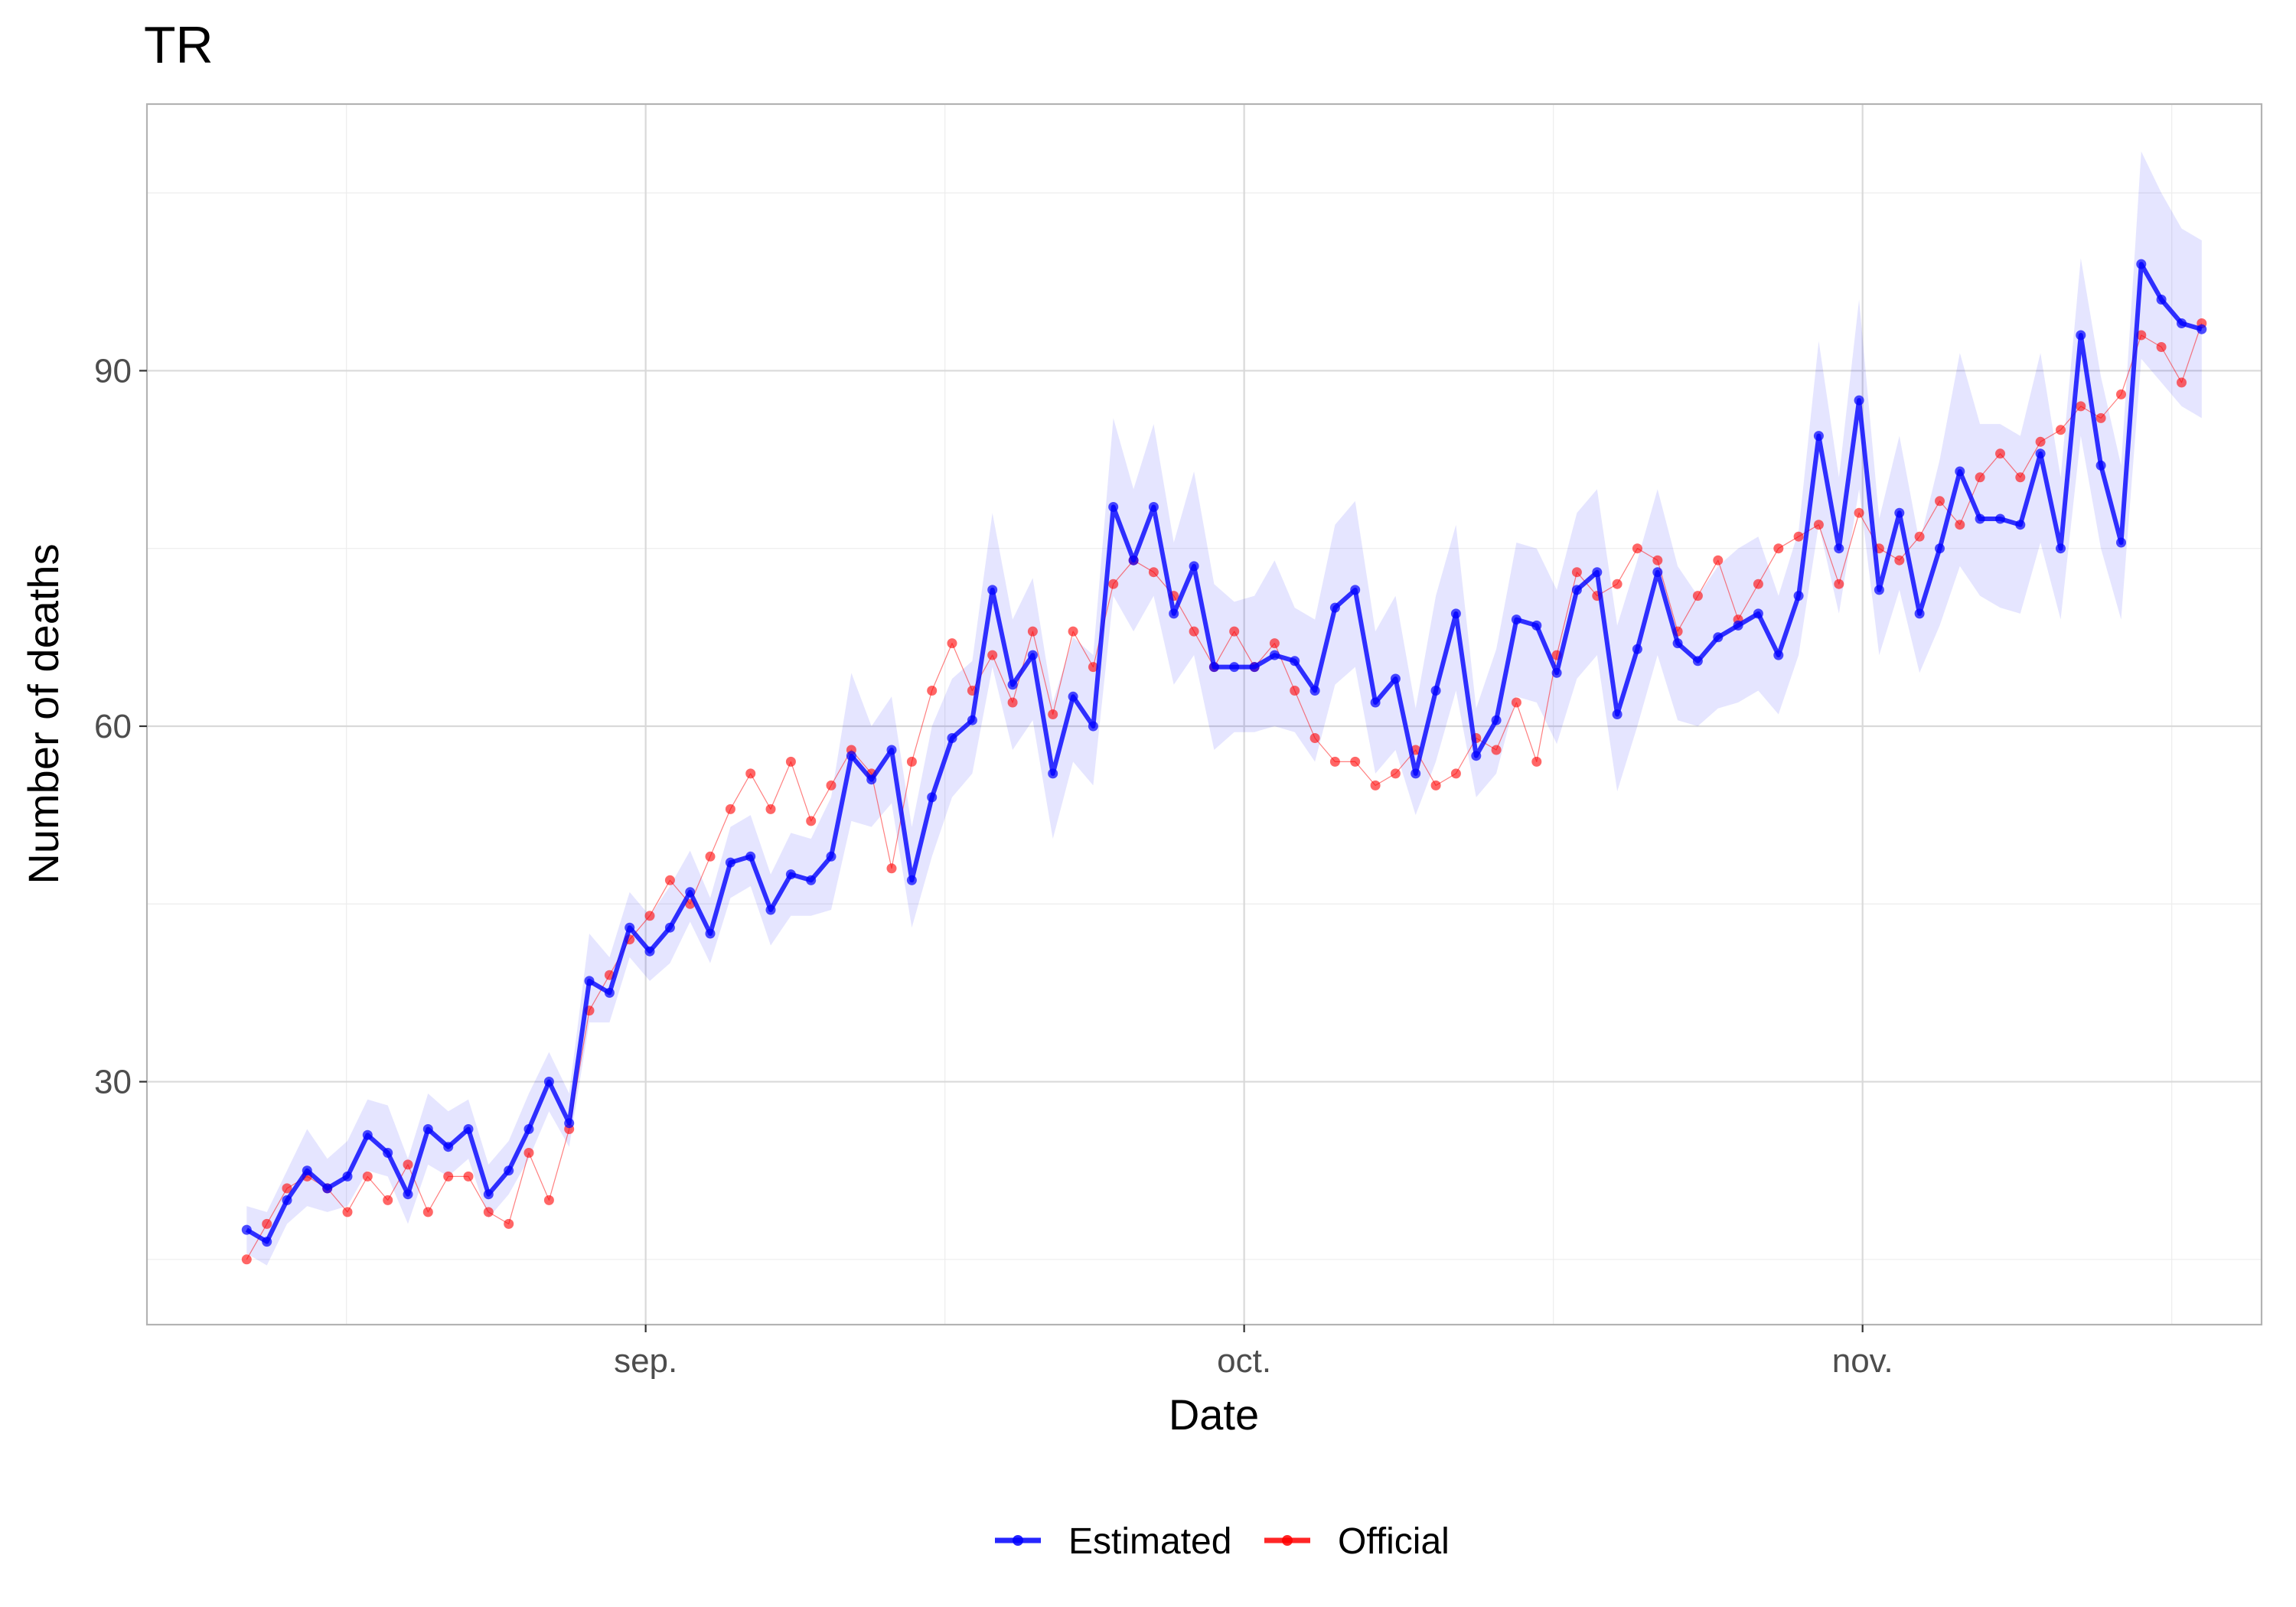 This screenshot has width=2296, height=1607. Describe the element at coordinates (1244, 1361) in the screenshot. I see `x-tick-label: oct.` at that location.